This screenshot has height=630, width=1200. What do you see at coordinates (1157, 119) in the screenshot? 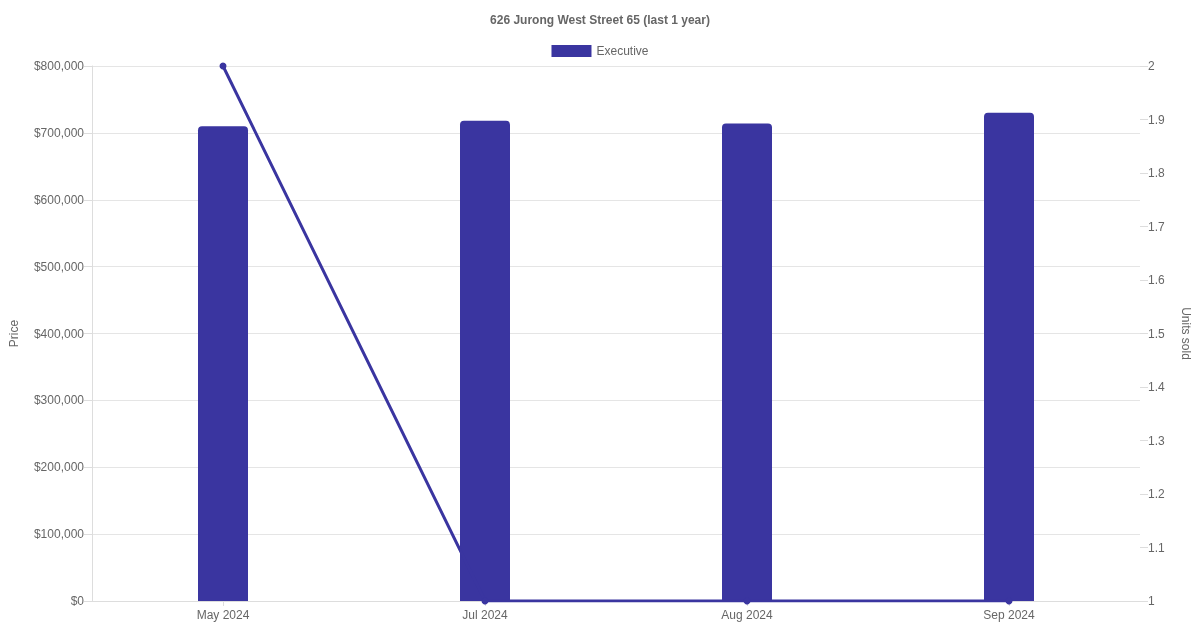
I see `y2-tick-label: 1.9` at bounding box center [1157, 119].